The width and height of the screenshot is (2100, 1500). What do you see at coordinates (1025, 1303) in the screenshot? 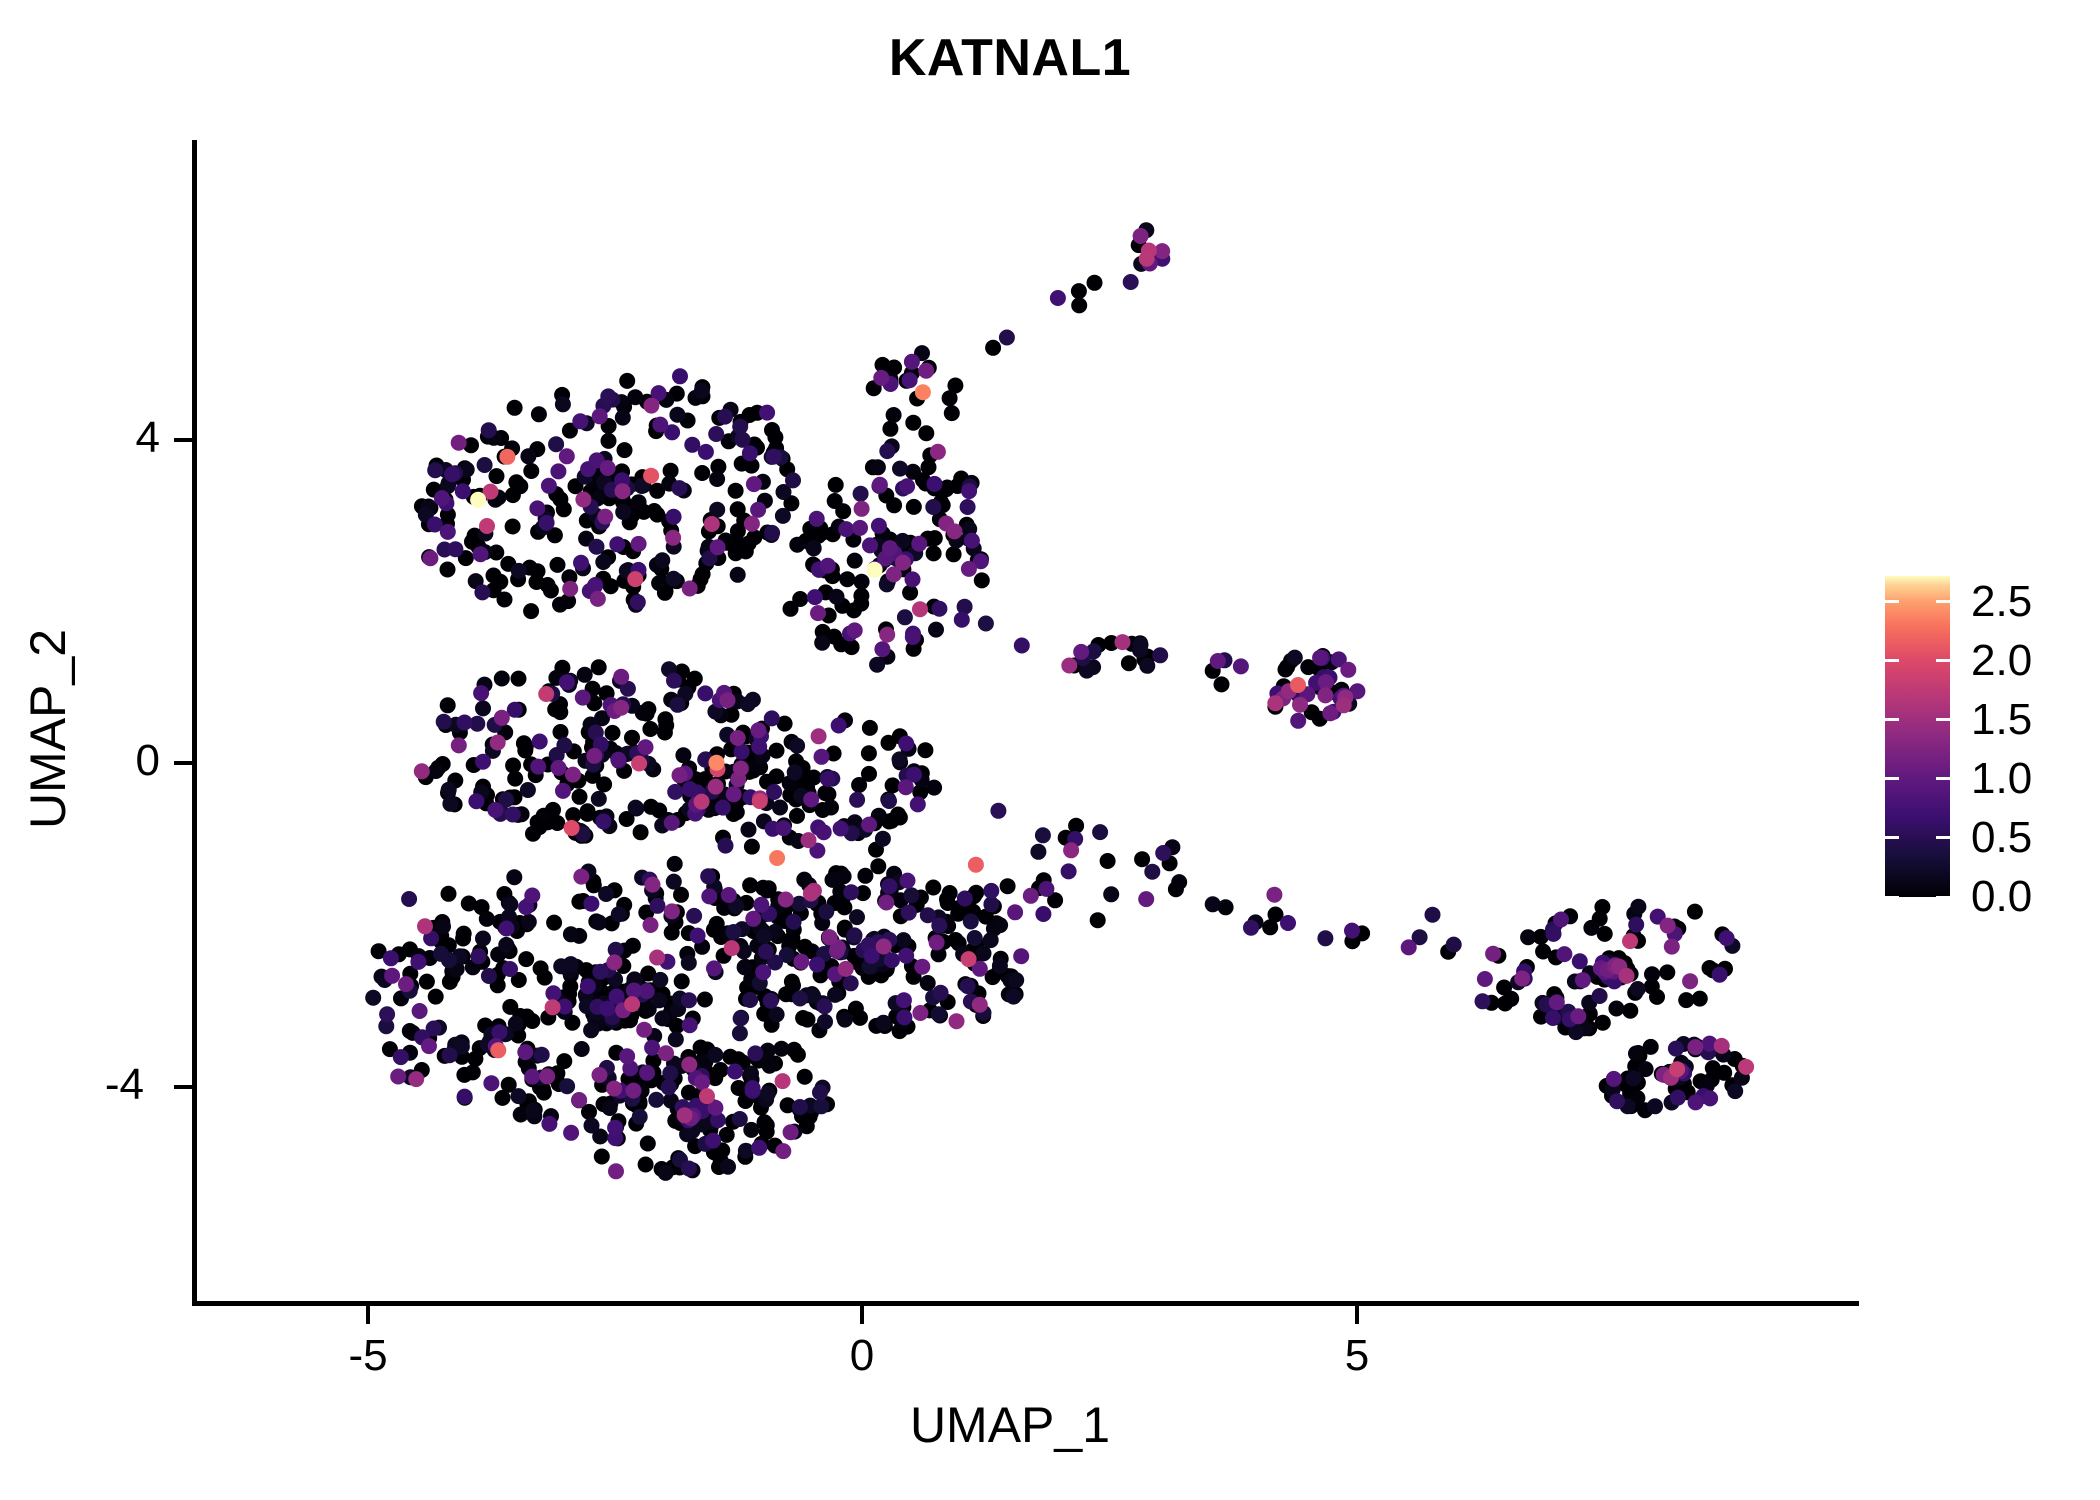
I see `x-axis-line` at bounding box center [1025, 1303].